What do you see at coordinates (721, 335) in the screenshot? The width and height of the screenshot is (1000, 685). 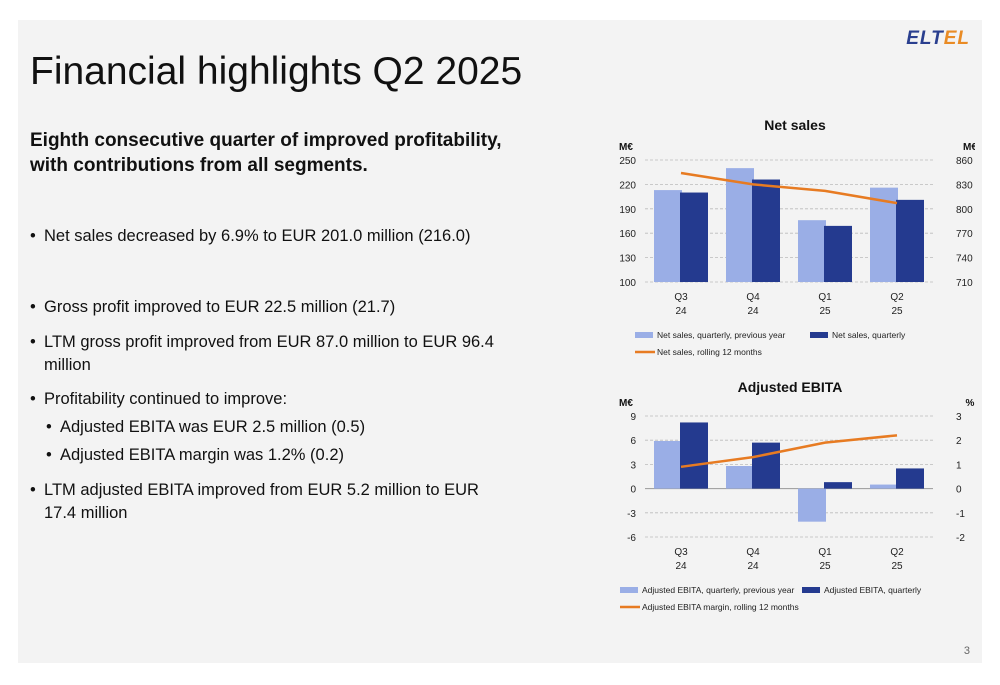 I see `legend-label: Net sales, quarterly, previous year` at bounding box center [721, 335].